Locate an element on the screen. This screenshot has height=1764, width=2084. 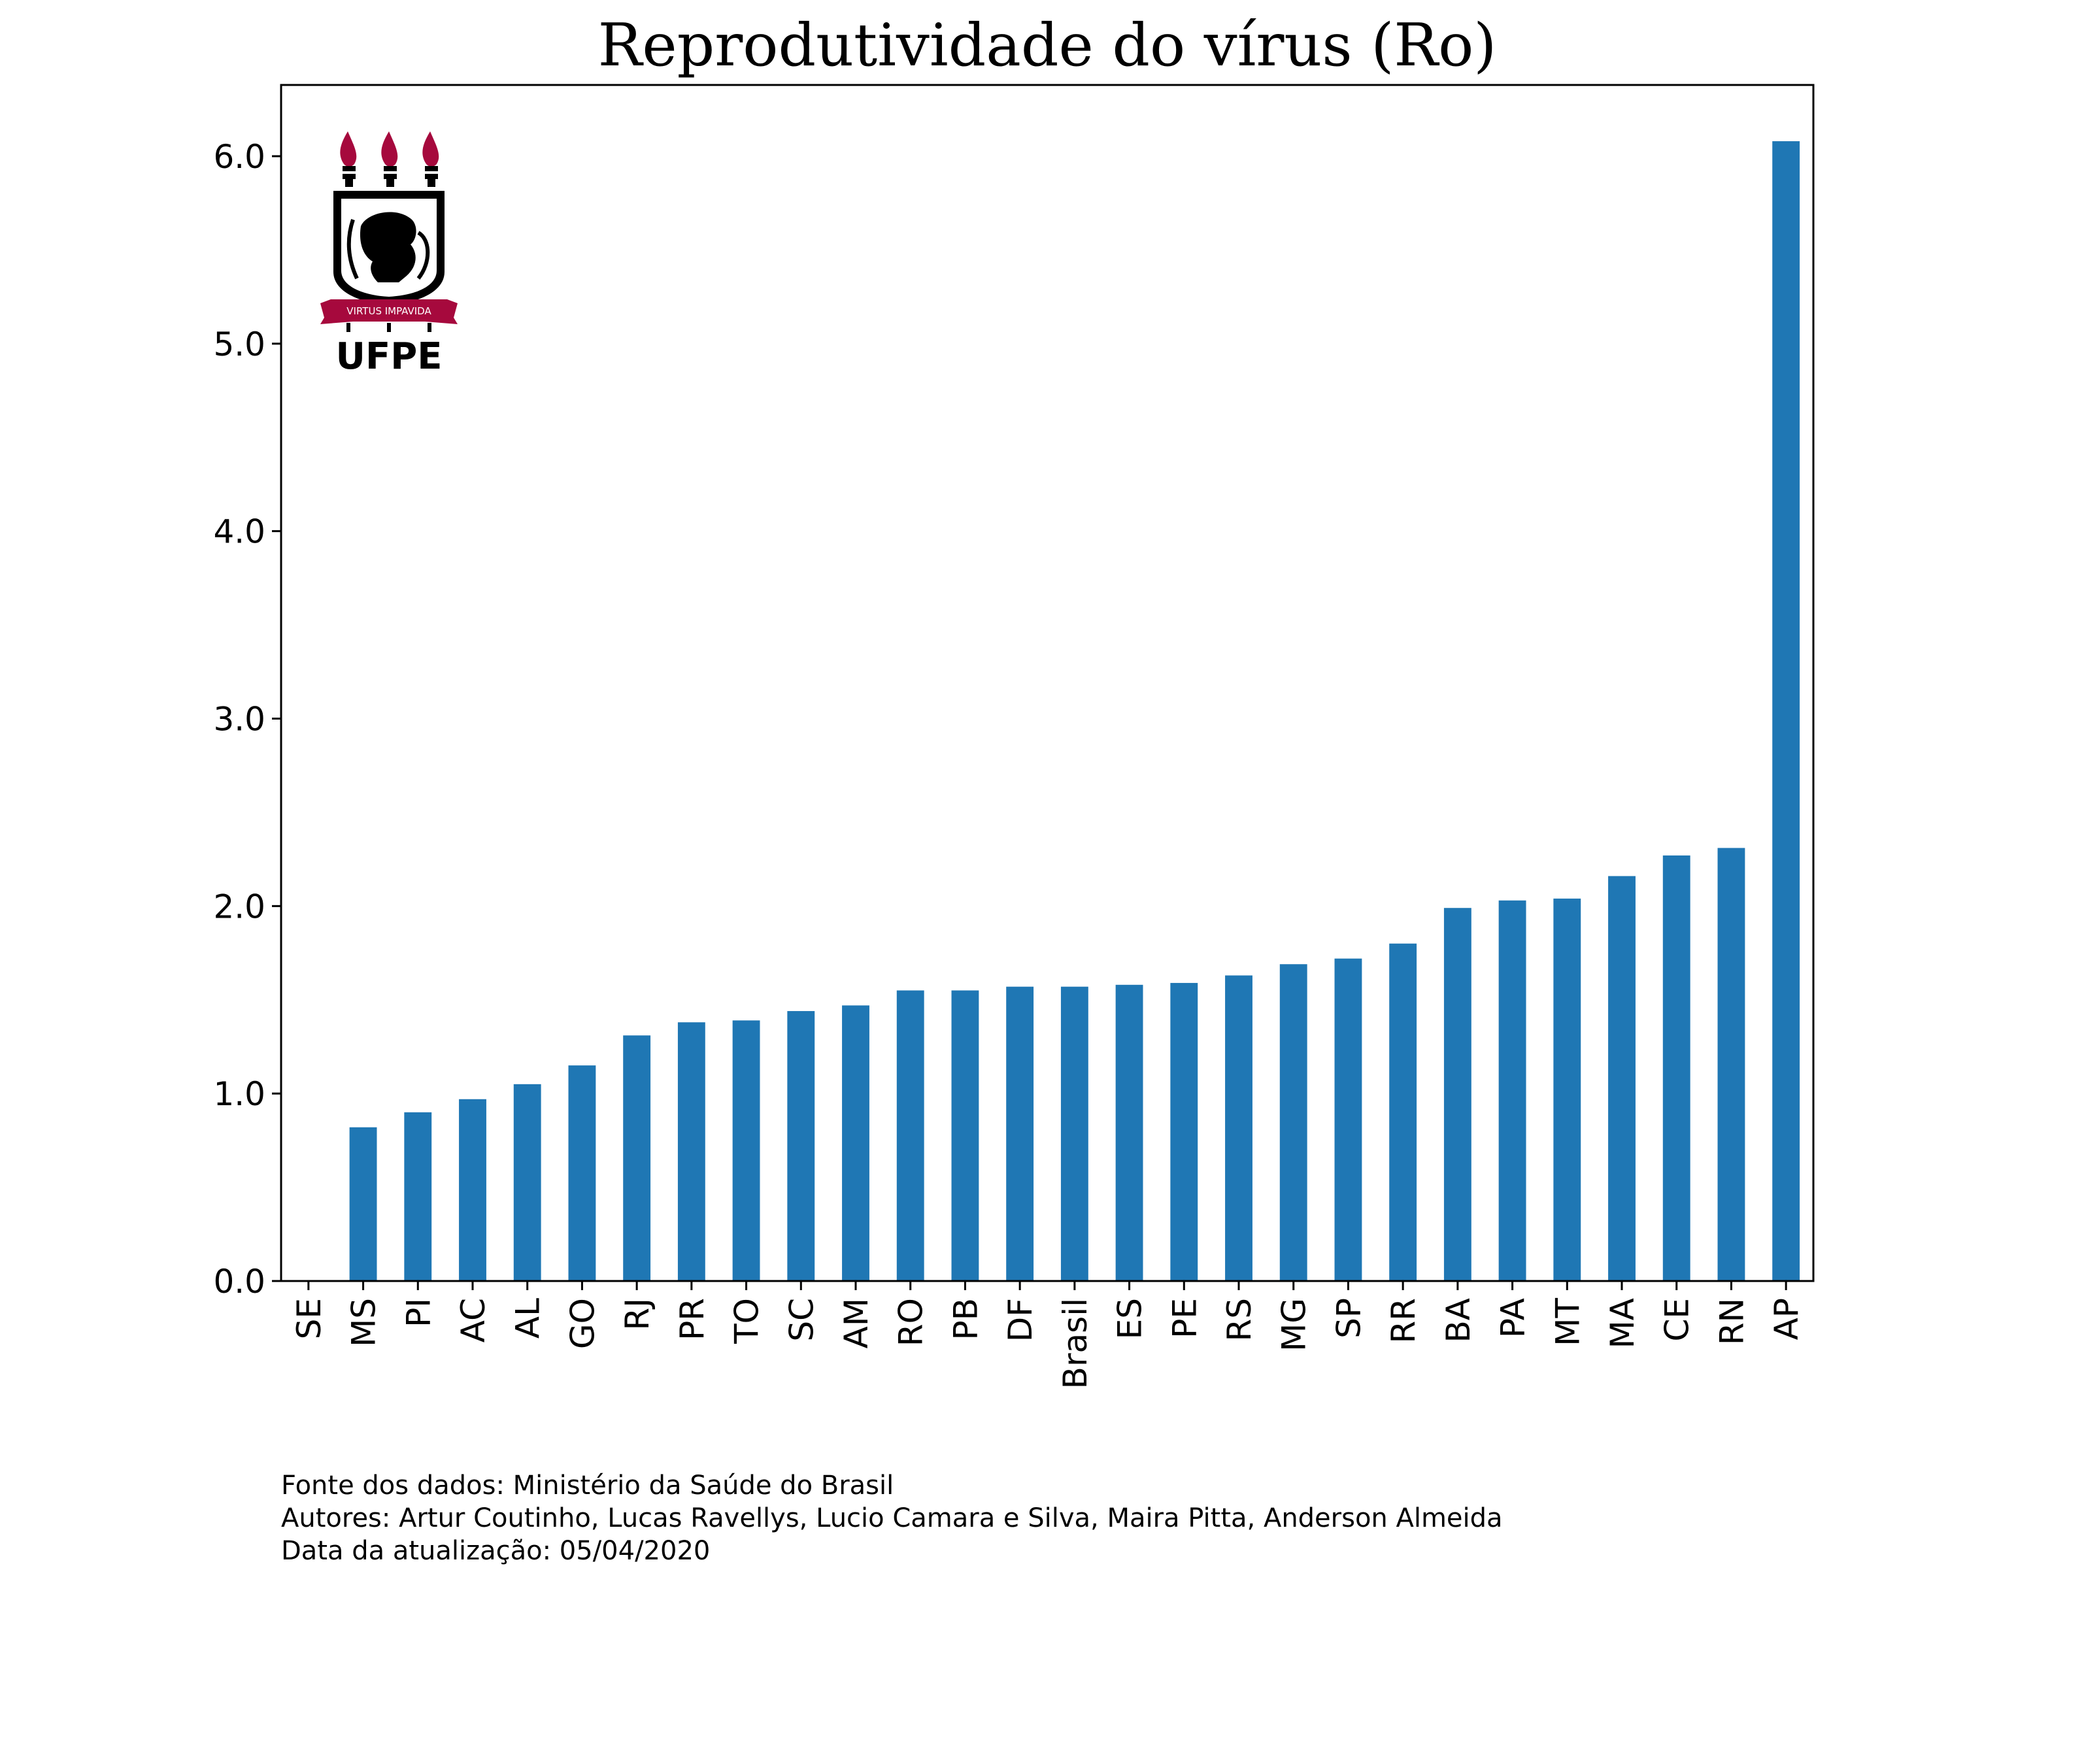
bar-ms is located at coordinates (363, 1204).